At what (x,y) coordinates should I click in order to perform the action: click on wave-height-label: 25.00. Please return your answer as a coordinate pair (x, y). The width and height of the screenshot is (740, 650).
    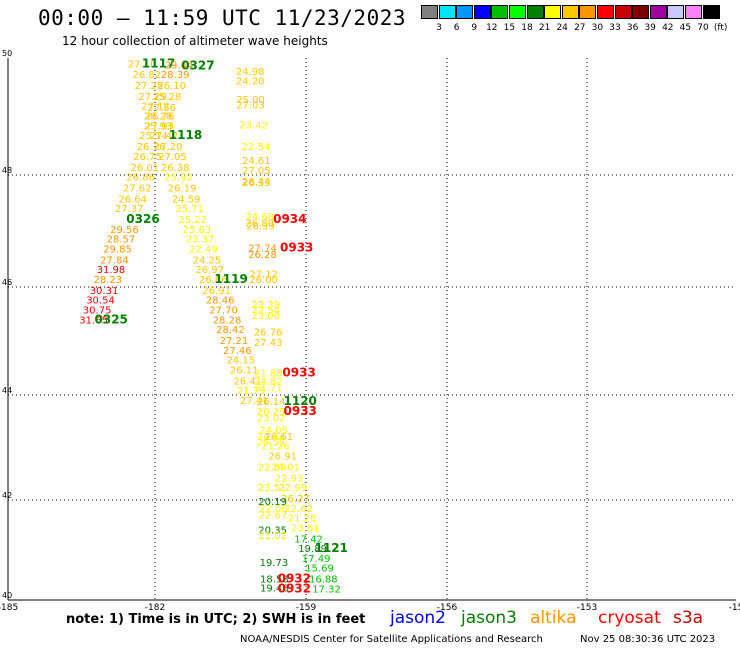
    Looking at the image, I should click on (250, 100).